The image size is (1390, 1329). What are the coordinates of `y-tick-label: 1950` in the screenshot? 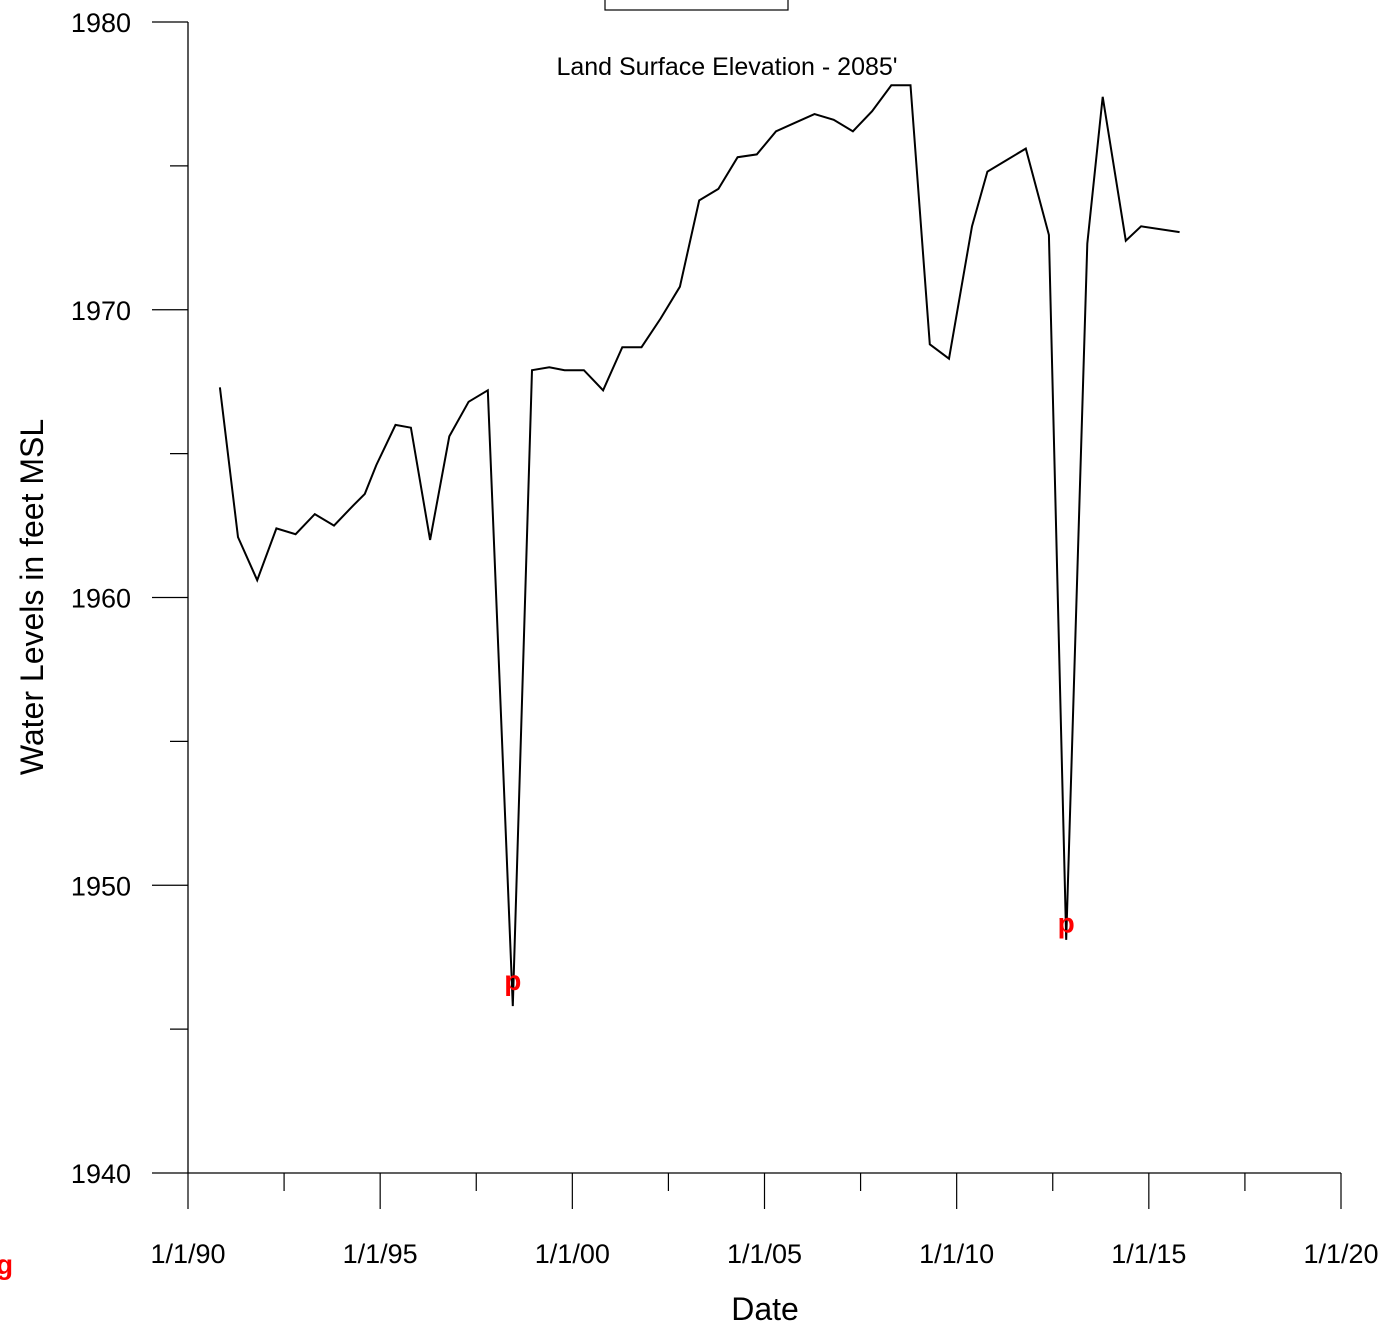 It's located at (101, 886).